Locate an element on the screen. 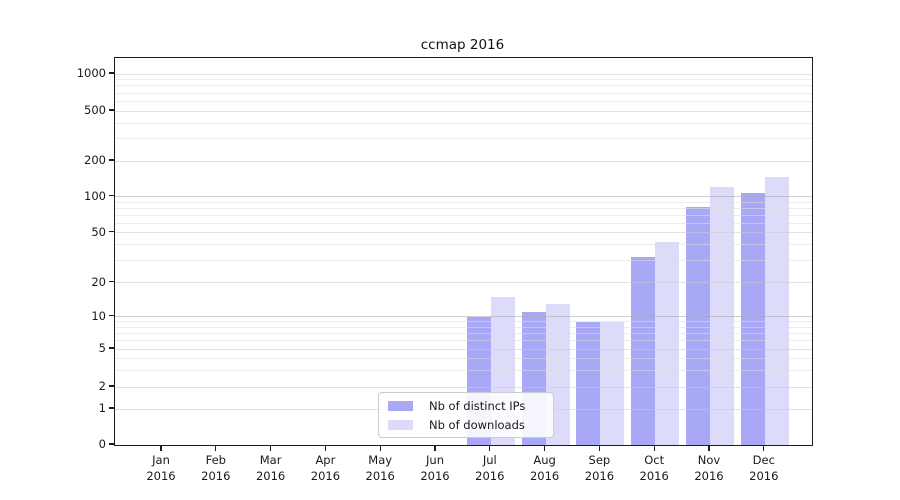  legend-label-distinct-ips: Nb of distinct IPs is located at coordinates (477, 405).